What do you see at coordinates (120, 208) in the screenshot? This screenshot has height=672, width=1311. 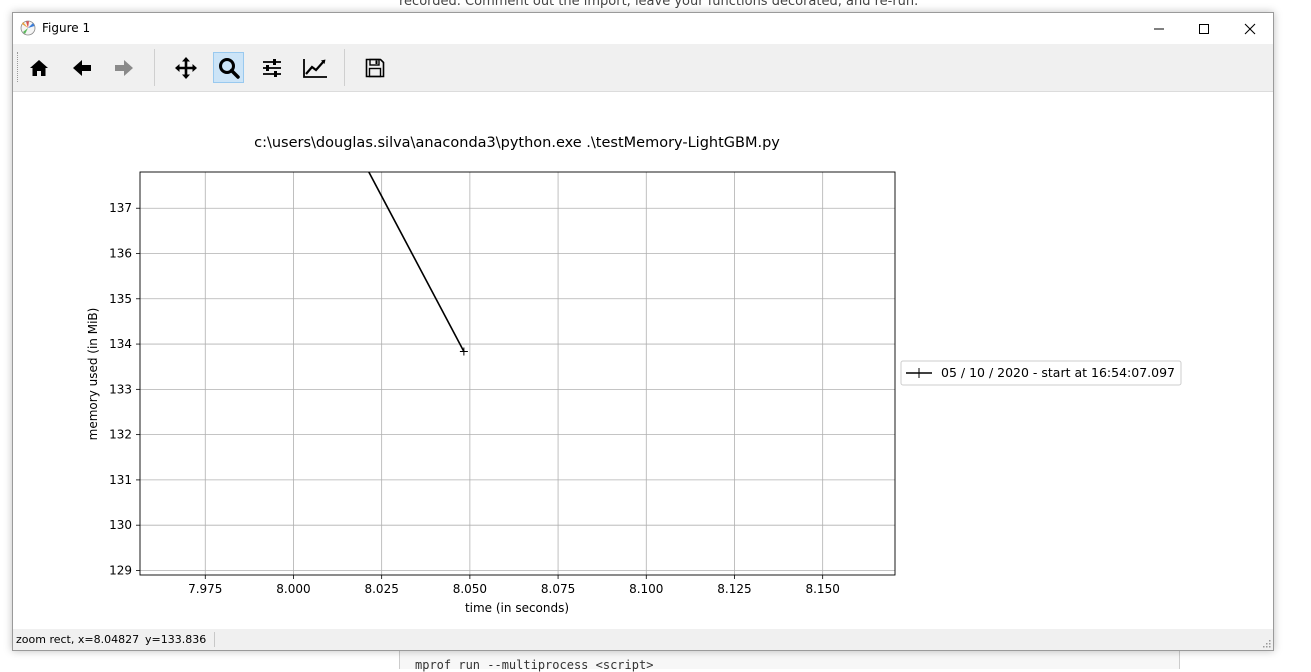 I see `y-tick-label: 137` at bounding box center [120, 208].